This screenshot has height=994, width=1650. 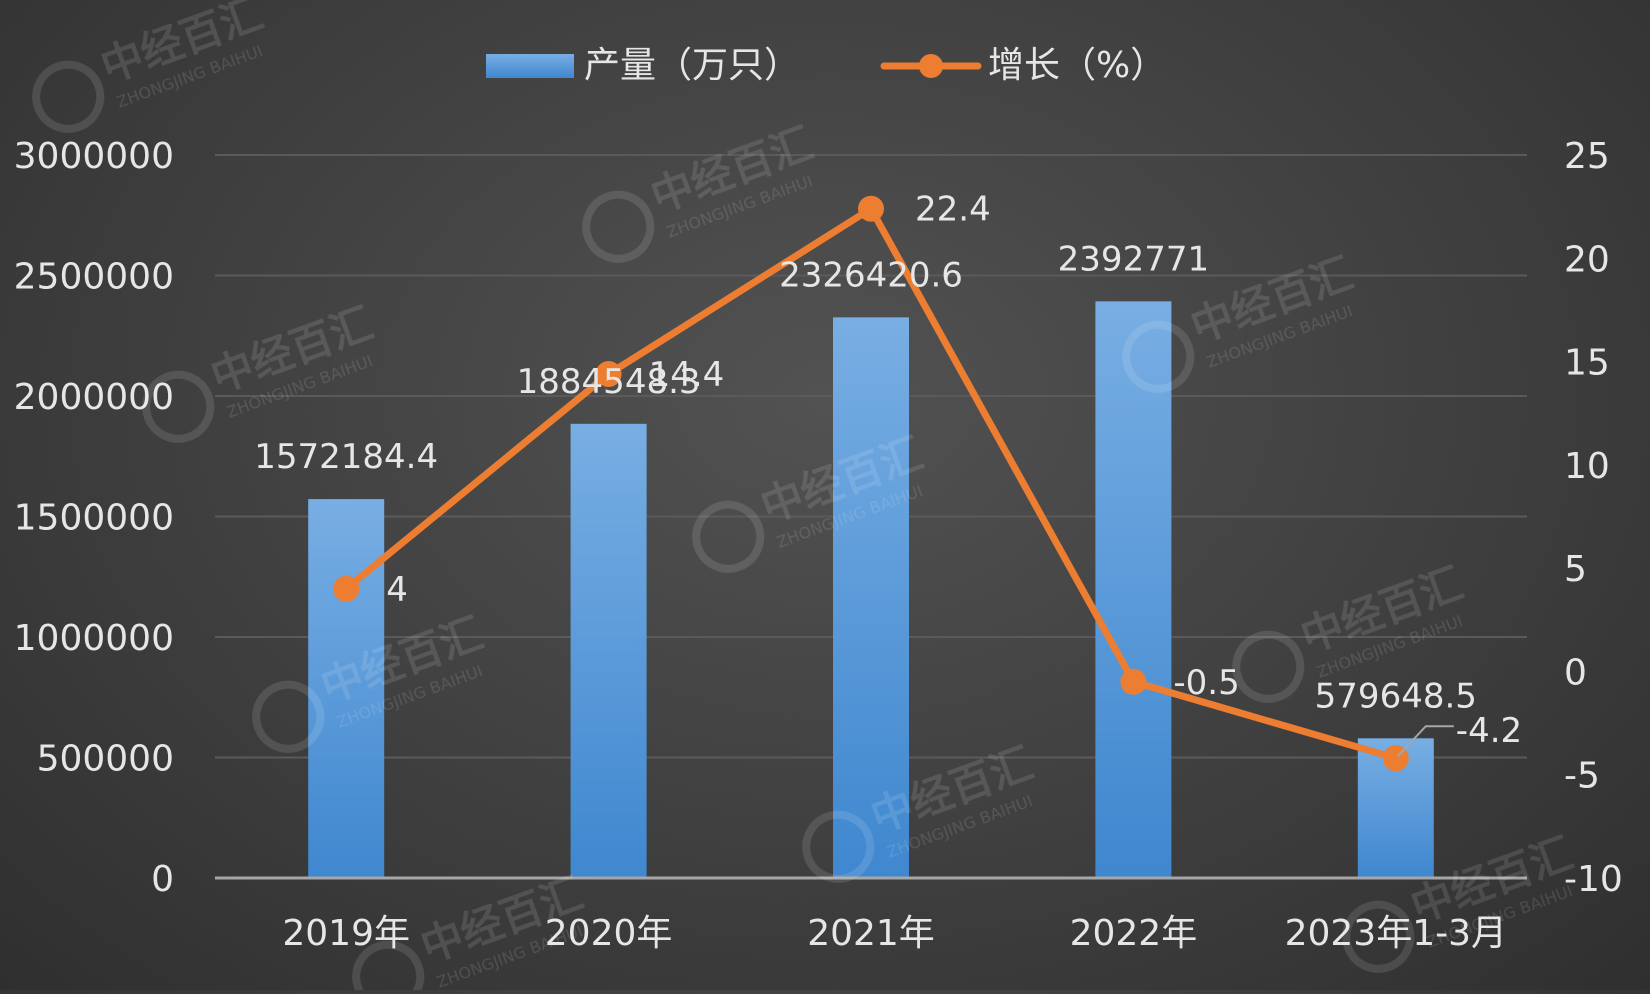 What do you see at coordinates (953, 210) in the screenshot?
I see `line-data-label: 22.4` at bounding box center [953, 210].